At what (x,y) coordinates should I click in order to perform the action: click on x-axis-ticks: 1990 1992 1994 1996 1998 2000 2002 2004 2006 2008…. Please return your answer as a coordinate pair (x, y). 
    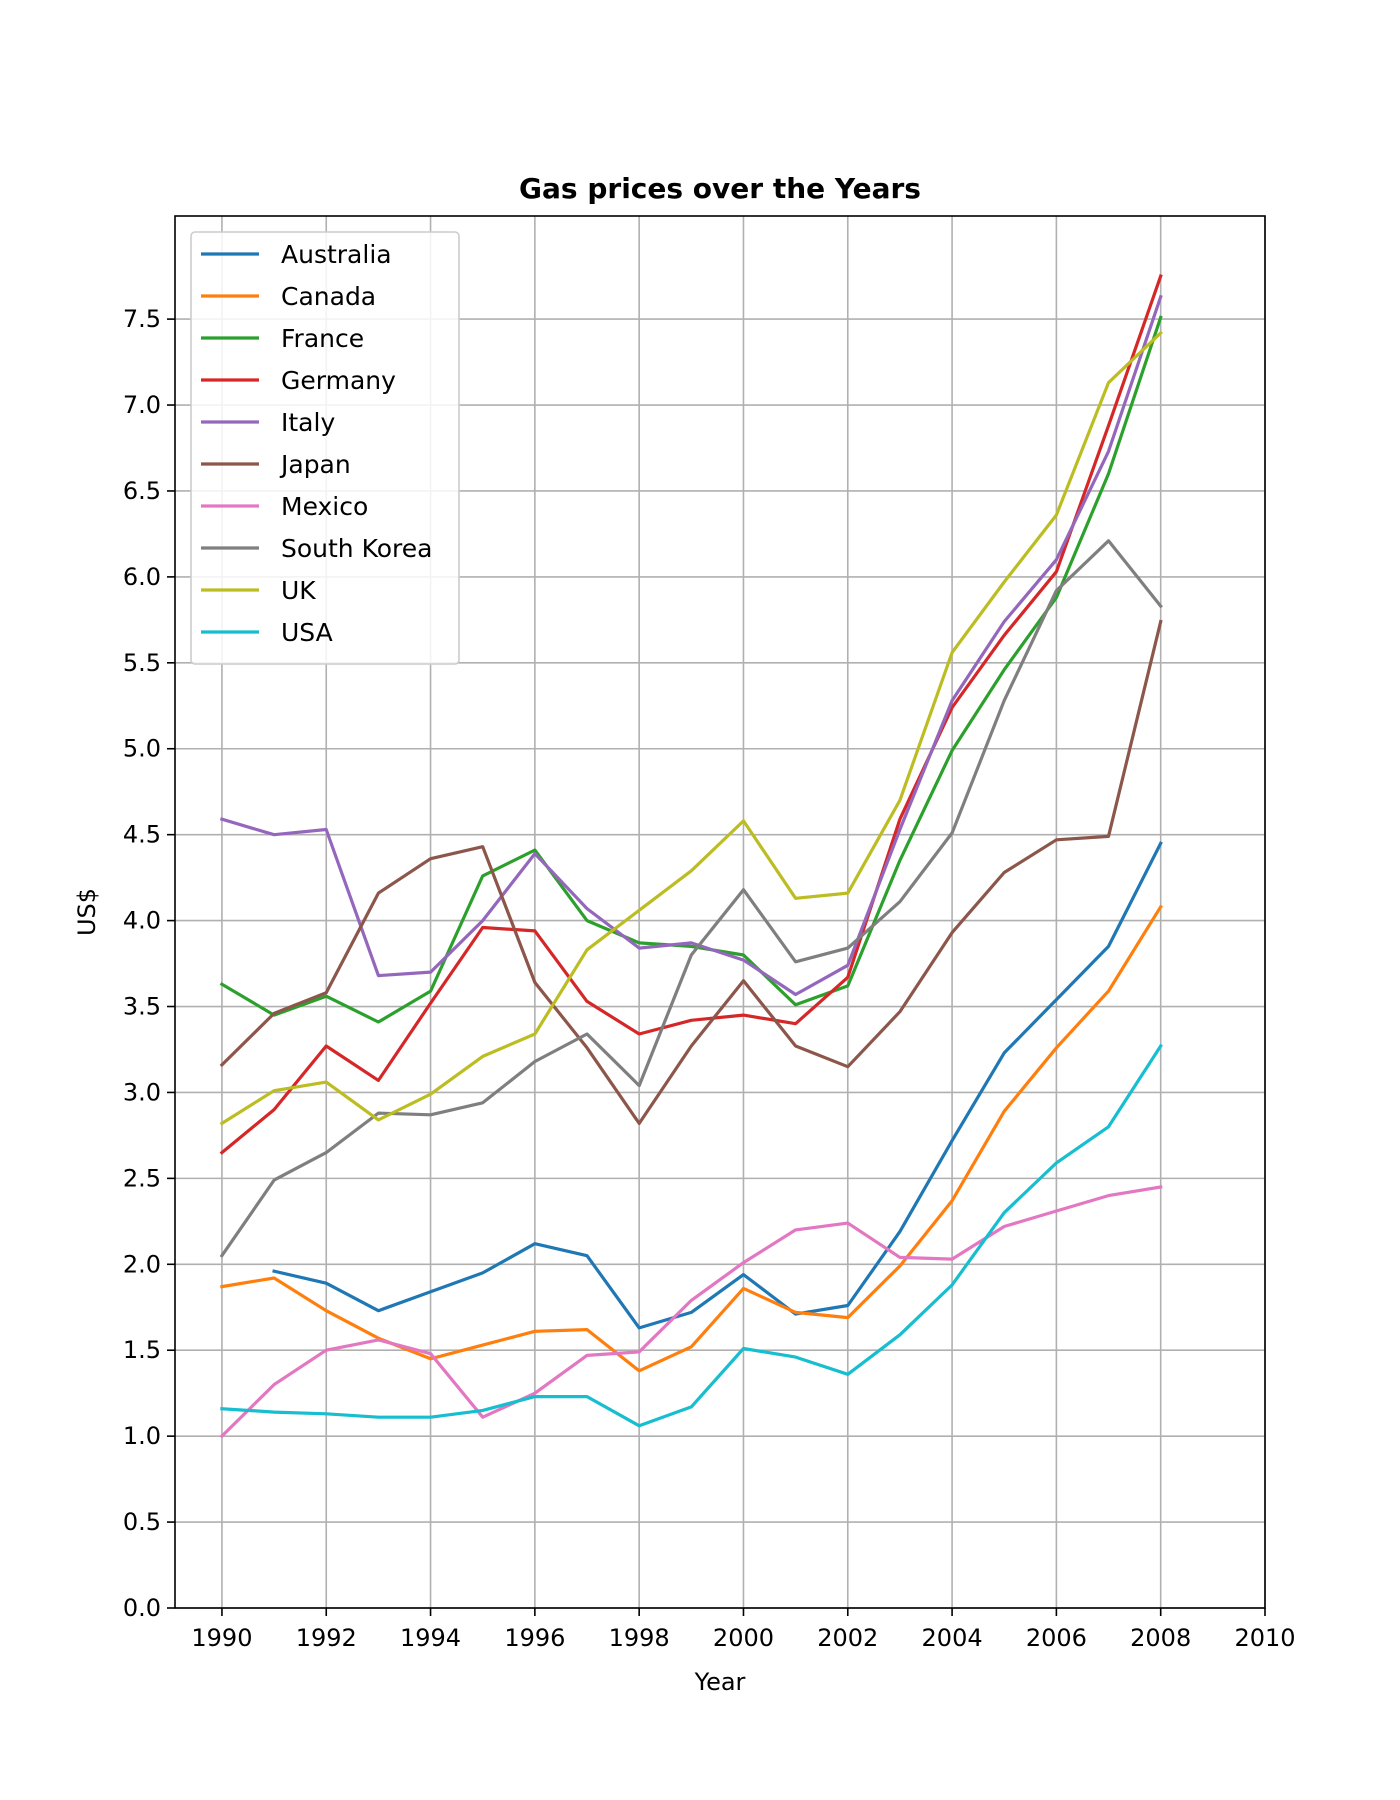
    Looking at the image, I should click on (743, 1630).